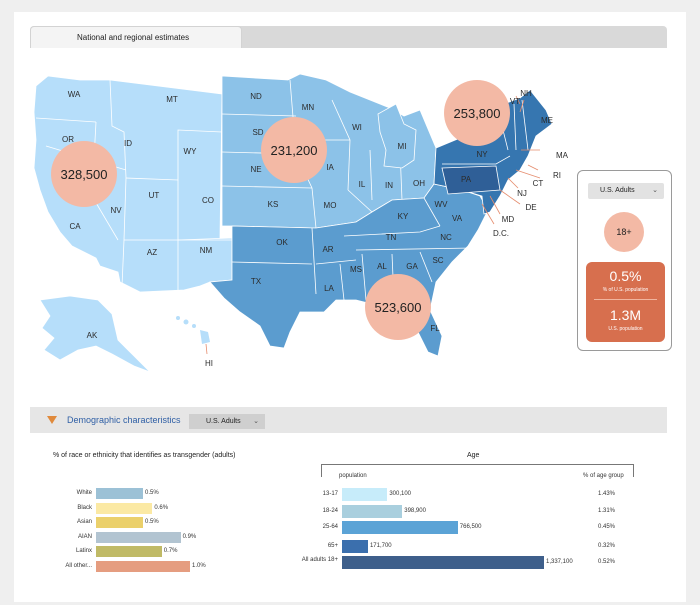 This screenshot has height=605, width=700. Describe the element at coordinates (557, 175) in the screenshot. I see `state-label-ri: RI` at that location.